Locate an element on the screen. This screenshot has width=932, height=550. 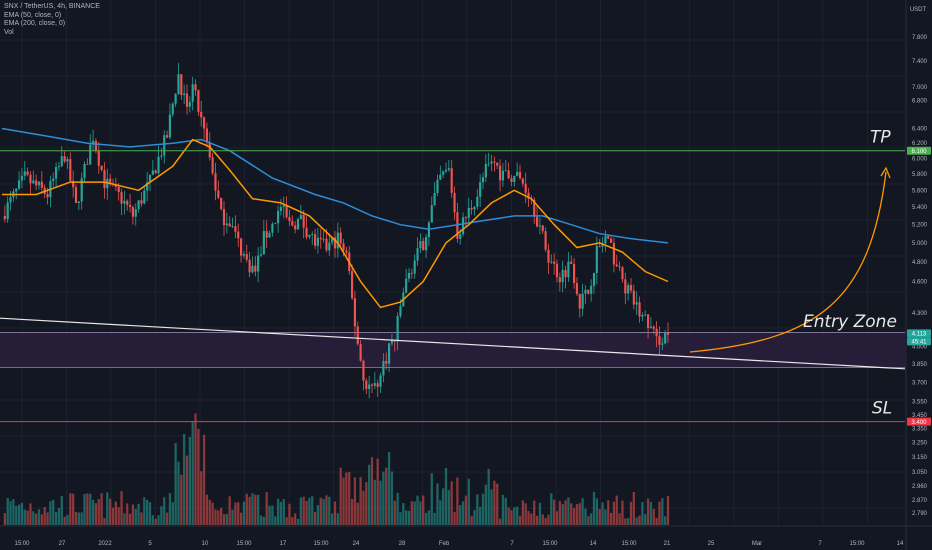
volume-legend: Vol is located at coordinates (9, 32).